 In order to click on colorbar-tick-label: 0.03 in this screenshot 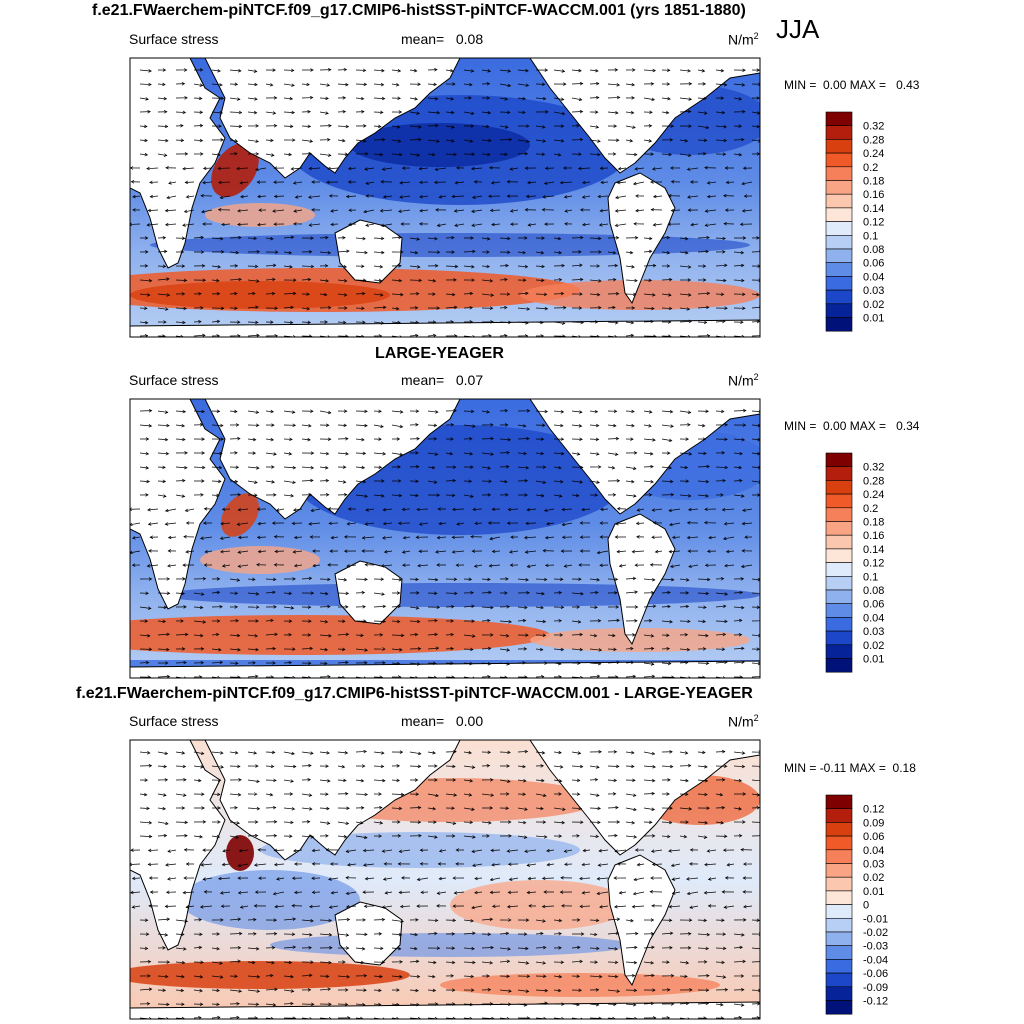, I will do `click(873, 632)`.